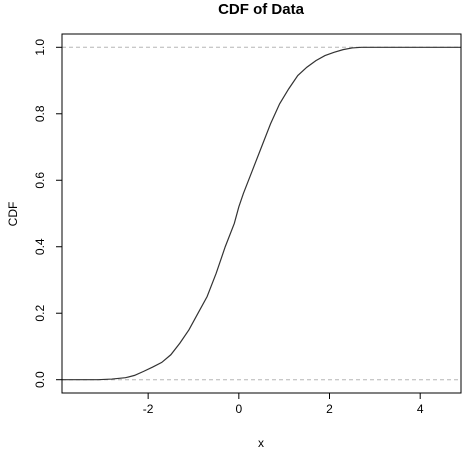 Image resolution: width=474 pixels, height=453 pixels. I want to click on x-tick-label: 2, so click(329, 409).